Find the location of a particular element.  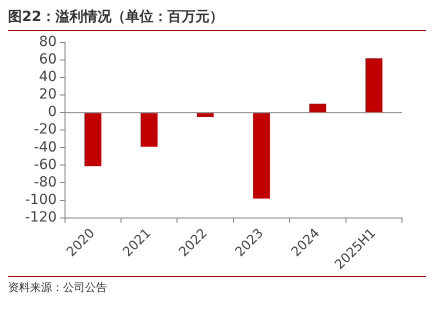

chart-title: 图22：溢利情况（单位：百万元） is located at coordinates (217, 19).